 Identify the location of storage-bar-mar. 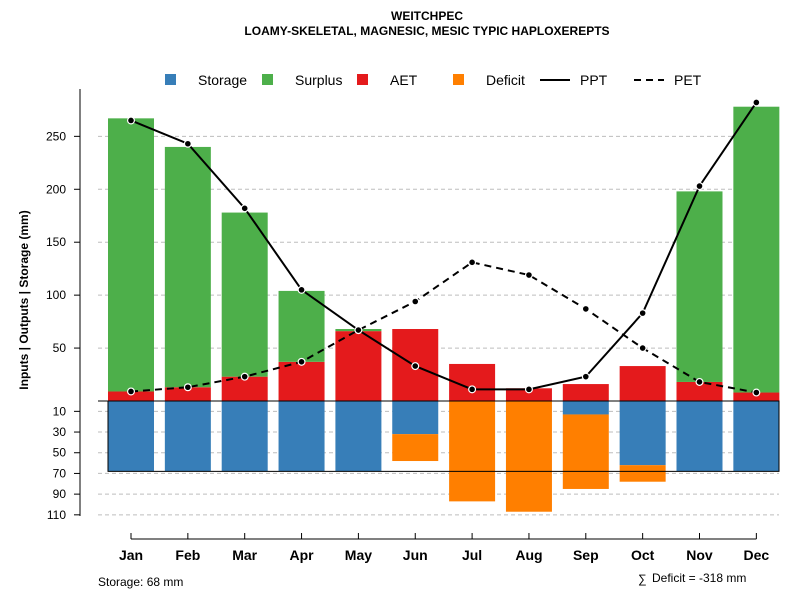
(244, 436).